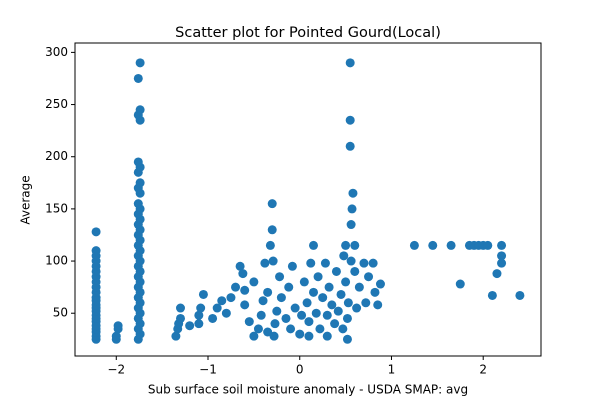 Image resolution: width=600 pixels, height=404 pixels. I want to click on y-tick-label: 300, so click(56, 52).